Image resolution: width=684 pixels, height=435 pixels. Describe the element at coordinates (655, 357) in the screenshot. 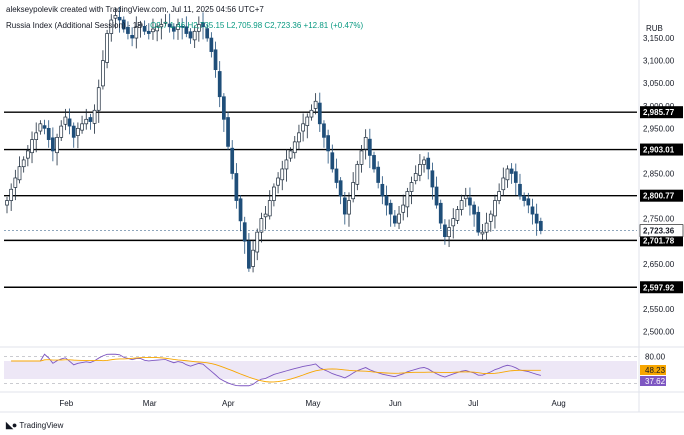

I see `rsi-axis-label: 80.00` at that location.